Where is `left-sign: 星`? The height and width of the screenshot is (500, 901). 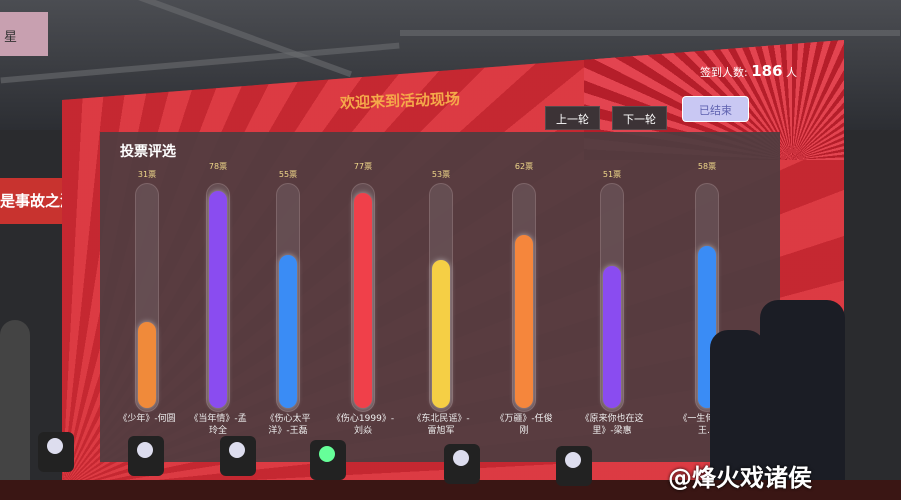 left-sign: 星 is located at coordinates (24, 34).